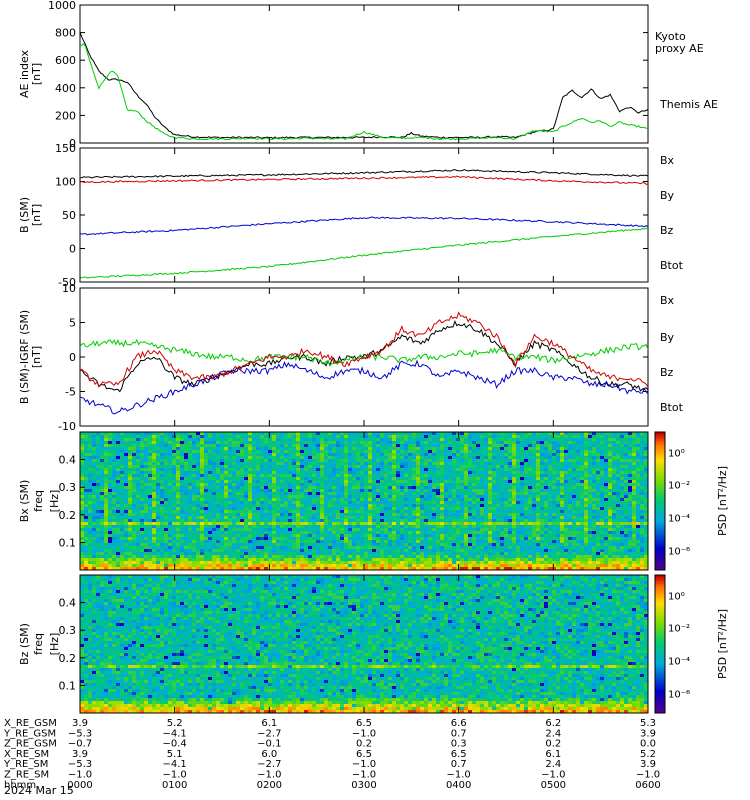 The image size is (750, 800). Describe the element at coordinates (65, 182) in the screenshot. I see `ytick-label: 100` at that location.